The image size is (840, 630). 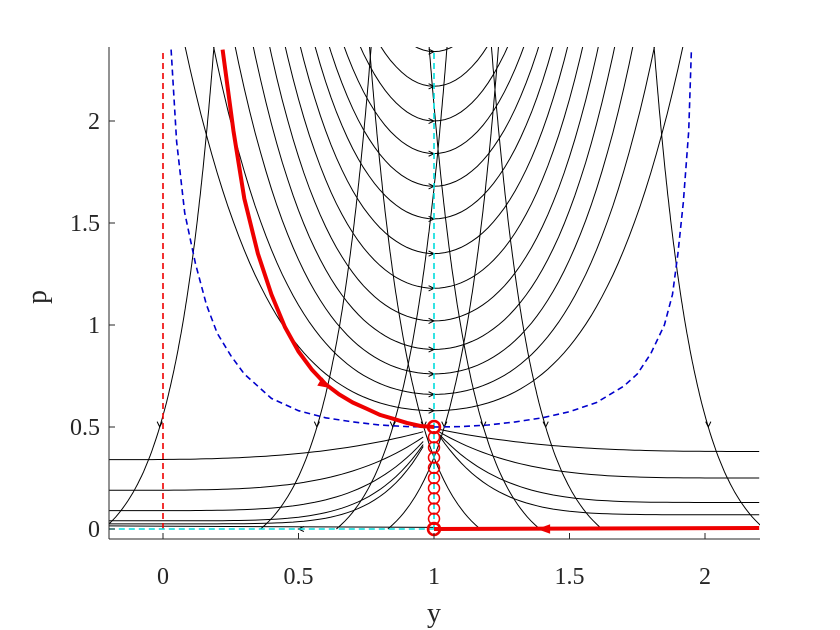 I want to click on y-ticks: 0 0.5 1 1.5 2, so click(x=92, y=326).